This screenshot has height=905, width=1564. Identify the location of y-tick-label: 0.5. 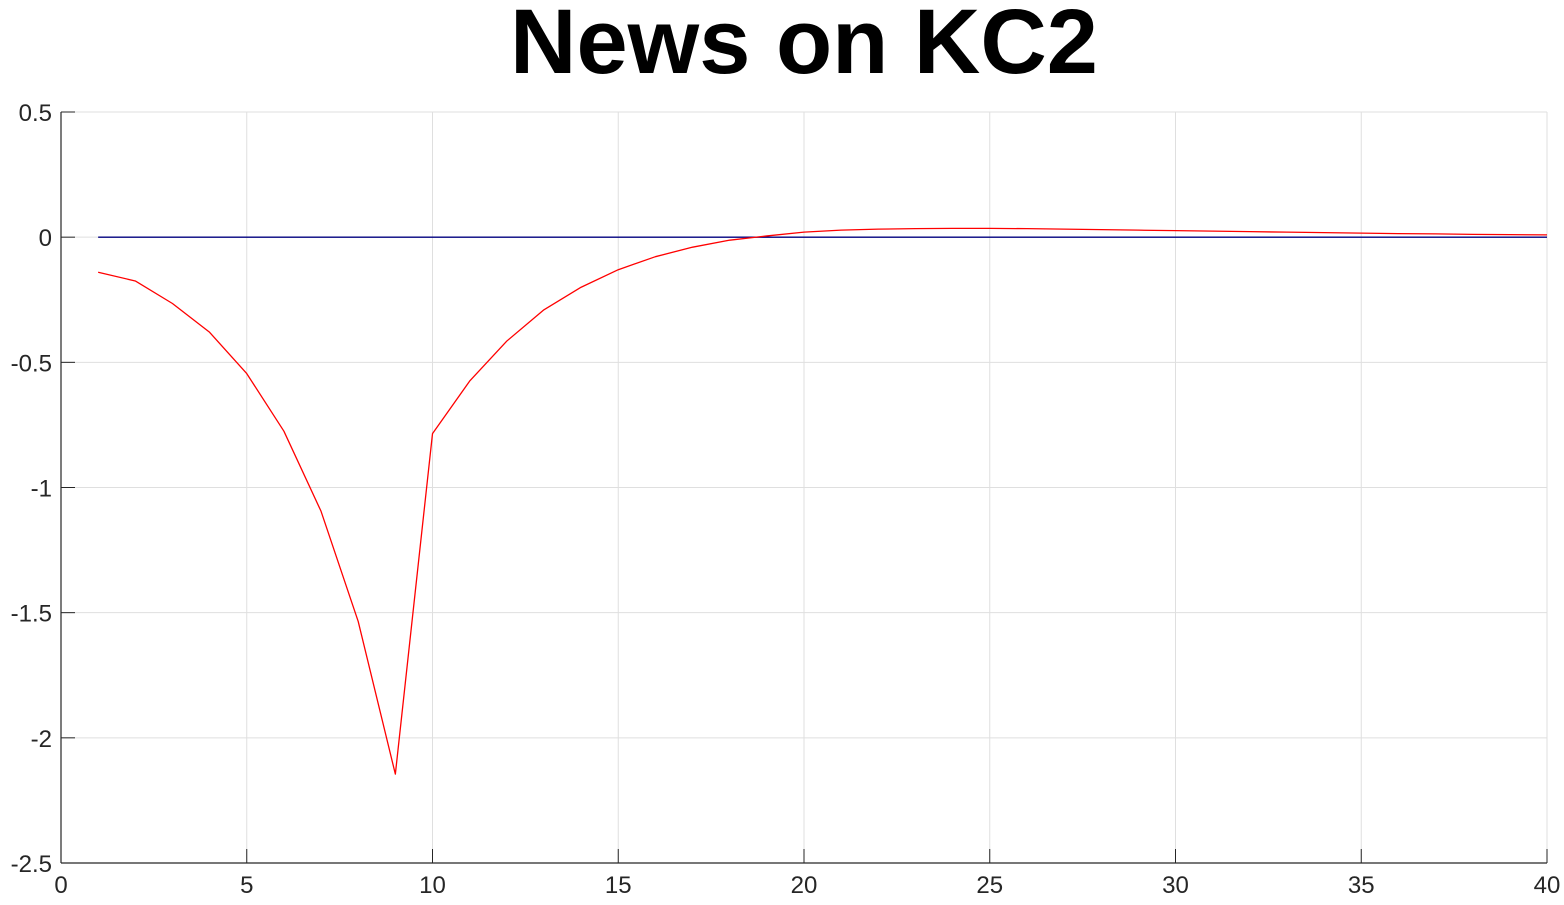
(35, 113).